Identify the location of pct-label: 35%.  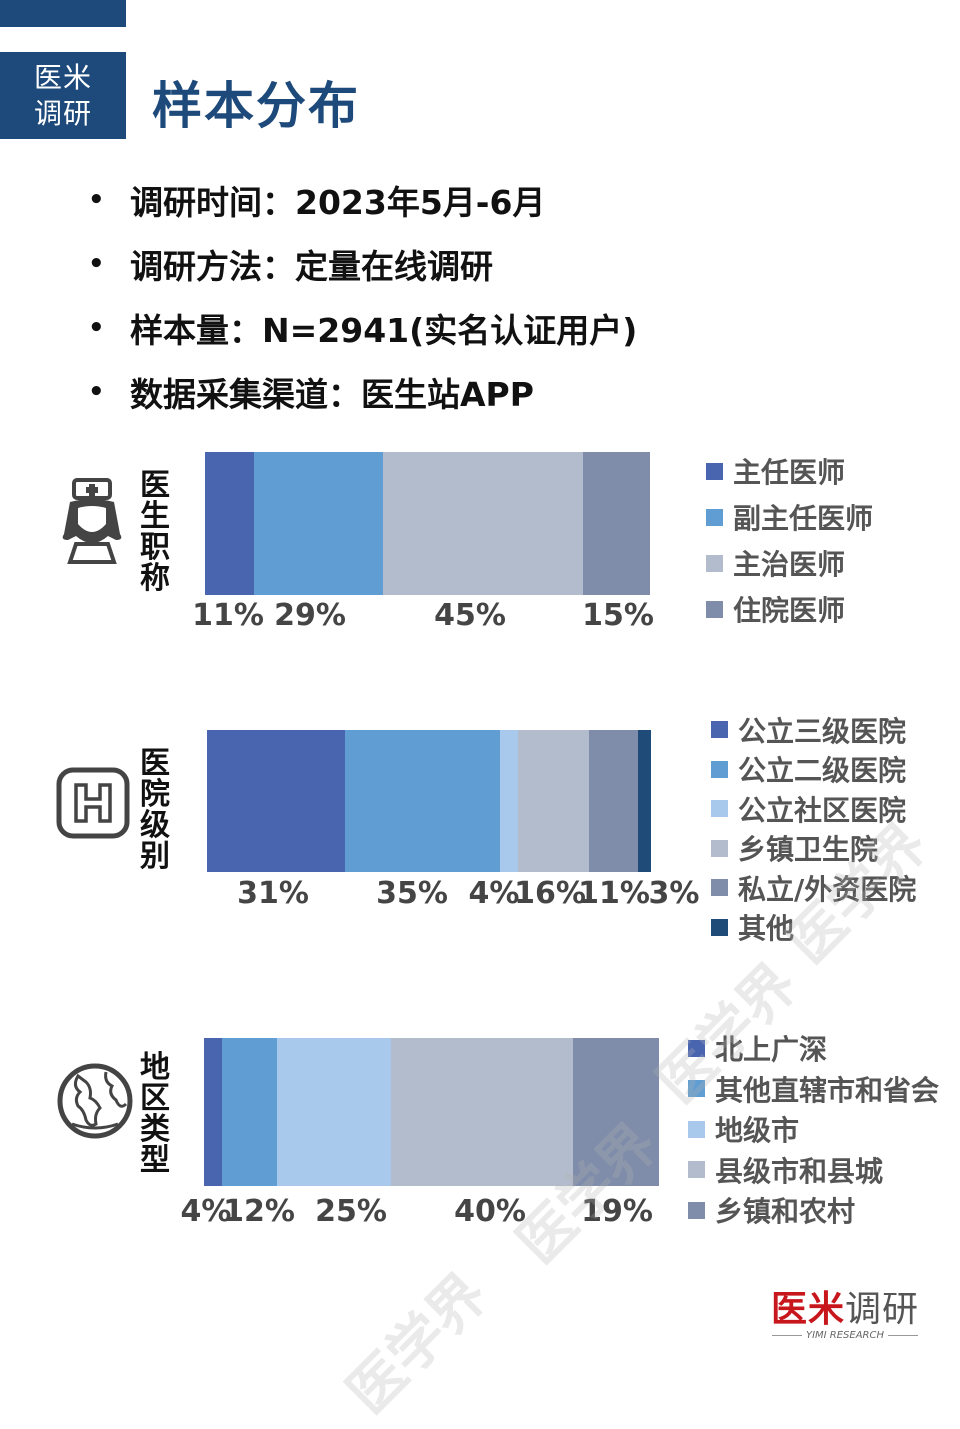
(412, 893).